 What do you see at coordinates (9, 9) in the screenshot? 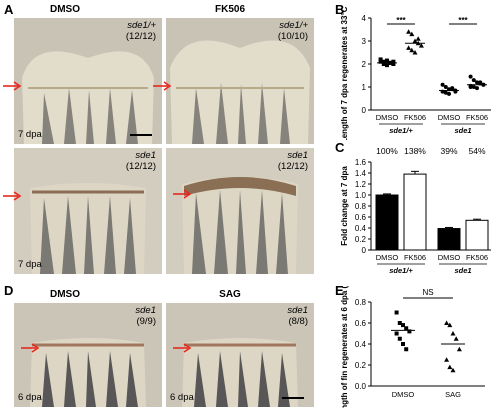
I see `panel-label-a: A` at bounding box center [9, 9].